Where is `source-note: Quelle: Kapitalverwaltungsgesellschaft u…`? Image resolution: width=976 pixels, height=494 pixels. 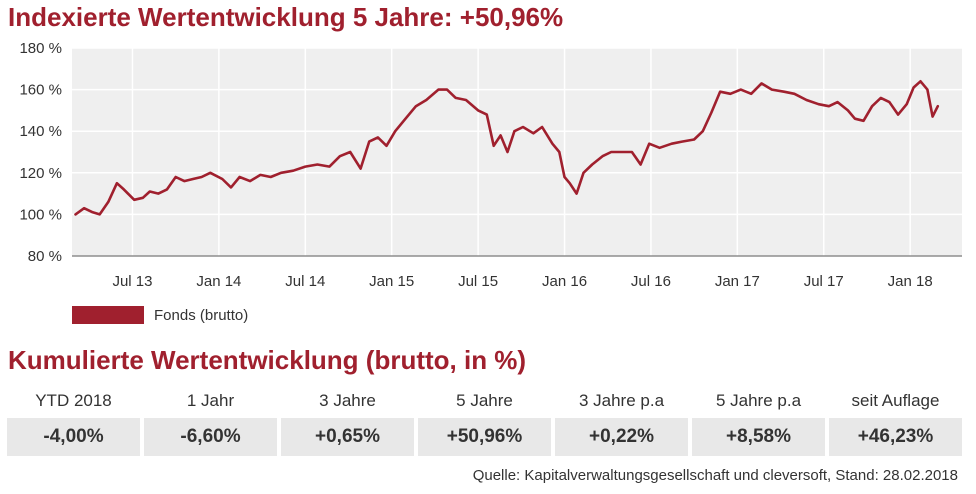
source-note: Quelle: Kapitalverwaltungsgesellschaft u… is located at coordinates (715, 475).